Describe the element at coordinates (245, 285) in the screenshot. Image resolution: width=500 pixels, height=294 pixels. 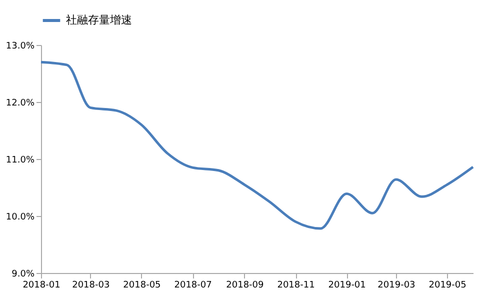
I see `x-tick-label: 2018-09` at that location.